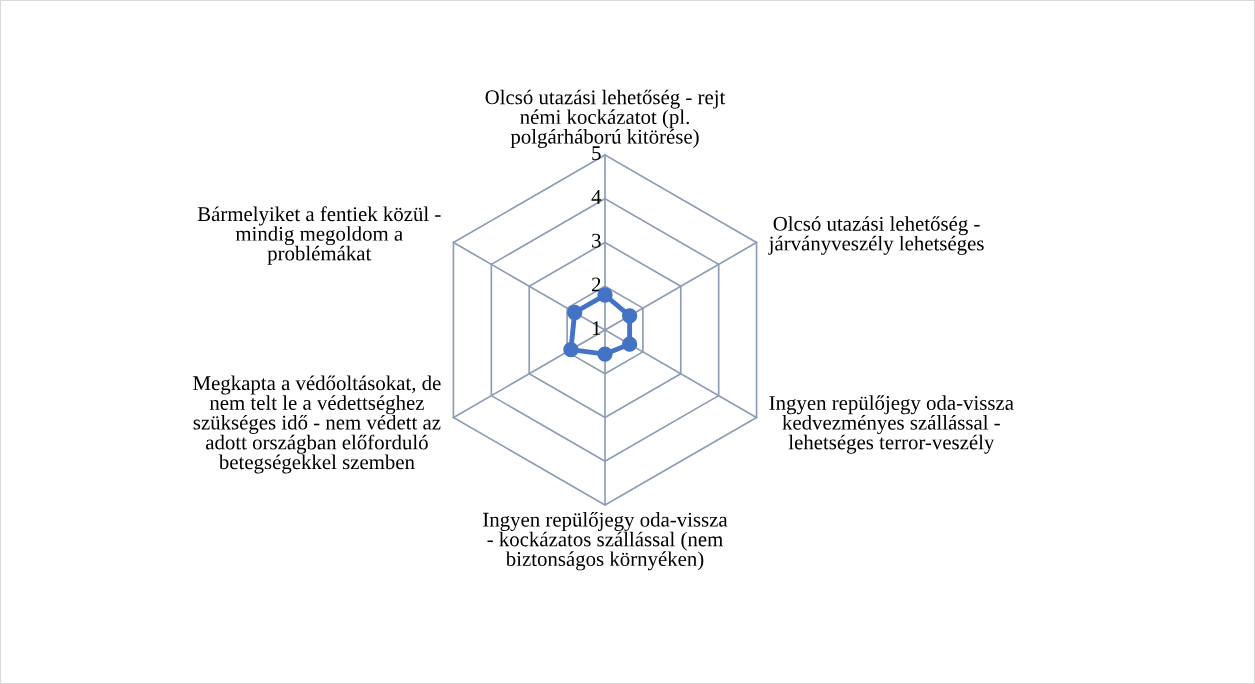 The image size is (1255, 684). I want to click on spoke-label: Olcsó utazási lehetőség - rejt némi kockázatot (pl. polgárháború kitörése), so click(605, 118).